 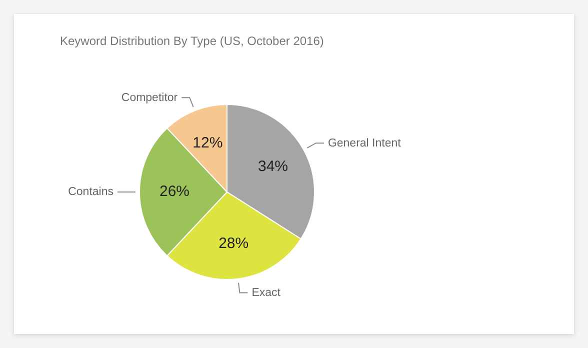 What do you see at coordinates (267, 292) in the screenshot?
I see `slice-label: Exact` at bounding box center [267, 292].